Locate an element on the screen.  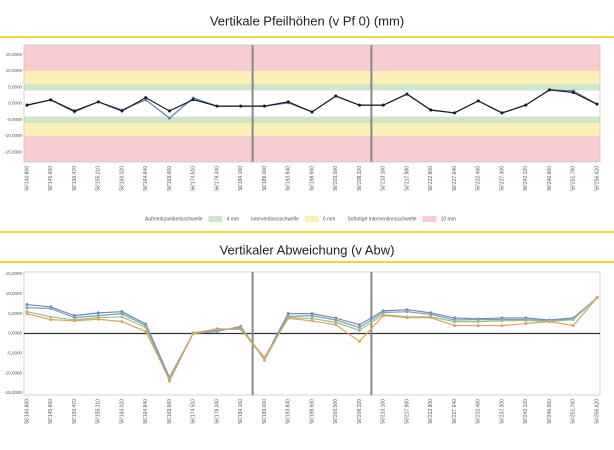
series-line is located at coordinates (312, 101).